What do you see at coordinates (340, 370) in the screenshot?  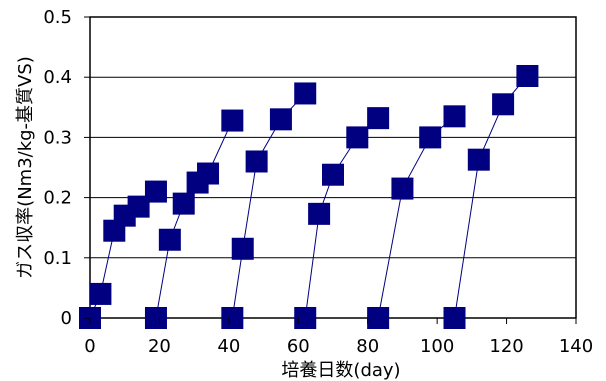 I see `x-axis-title: 培養日数(day)` at bounding box center [340, 370].